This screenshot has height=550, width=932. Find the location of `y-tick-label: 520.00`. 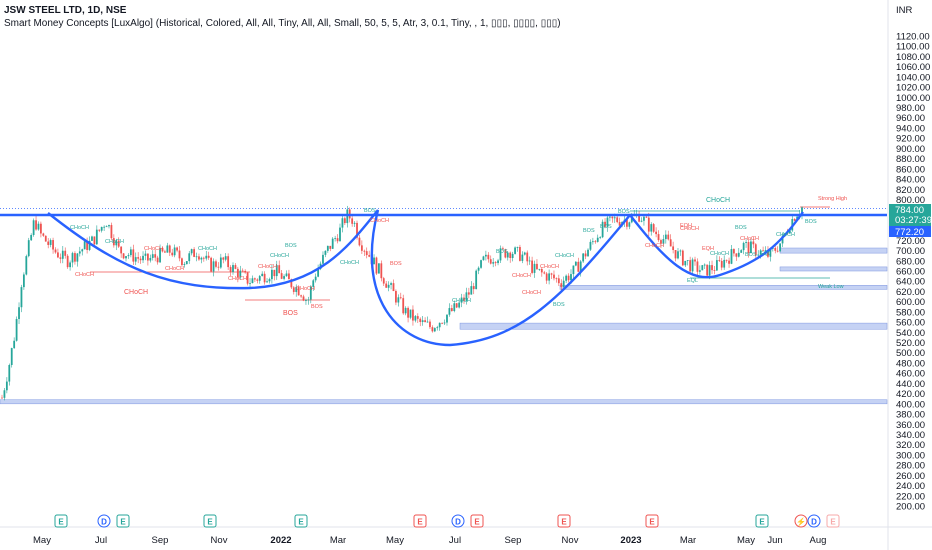

y-tick-label: 520.00 is located at coordinates (910, 343).